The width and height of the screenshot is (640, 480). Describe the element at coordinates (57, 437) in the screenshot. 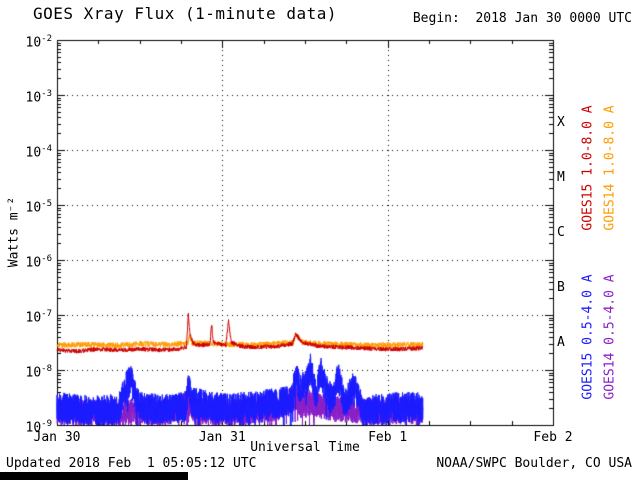

I see `x-tick-label: Jan 30` at that location.